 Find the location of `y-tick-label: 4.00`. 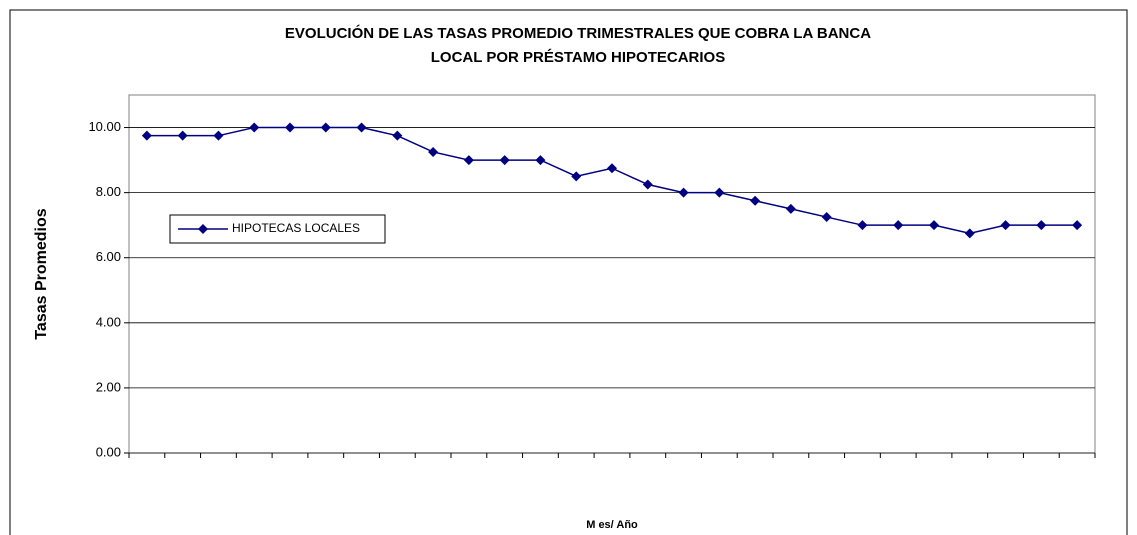

y-tick-label: 4.00 is located at coordinates (108, 321).